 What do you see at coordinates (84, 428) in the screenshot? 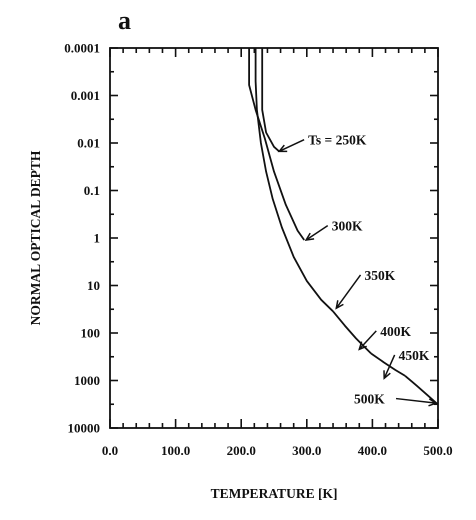
I see `y-tick-label: 10000` at bounding box center [84, 428].